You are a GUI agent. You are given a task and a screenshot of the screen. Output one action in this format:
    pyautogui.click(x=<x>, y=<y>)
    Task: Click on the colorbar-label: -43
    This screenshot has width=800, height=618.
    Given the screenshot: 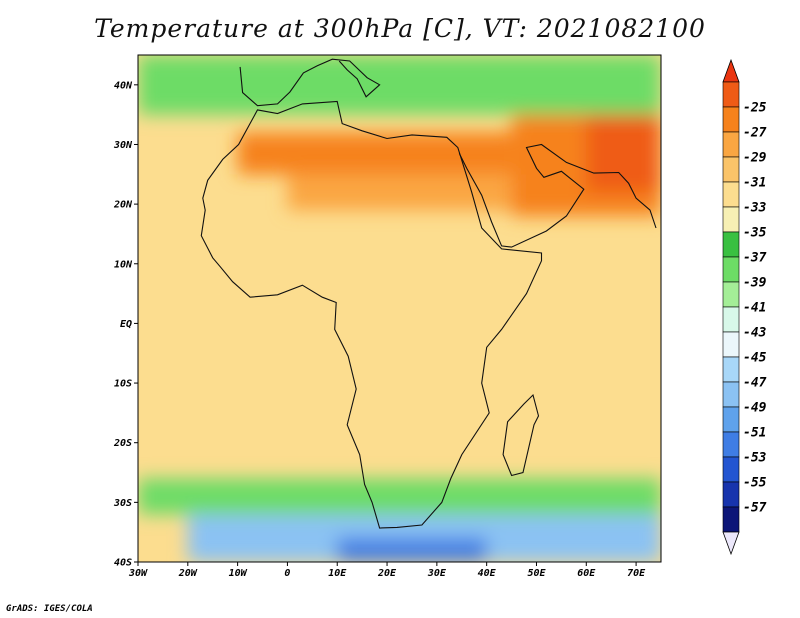 What is the action you would take?
    pyautogui.click(x=755, y=333)
    